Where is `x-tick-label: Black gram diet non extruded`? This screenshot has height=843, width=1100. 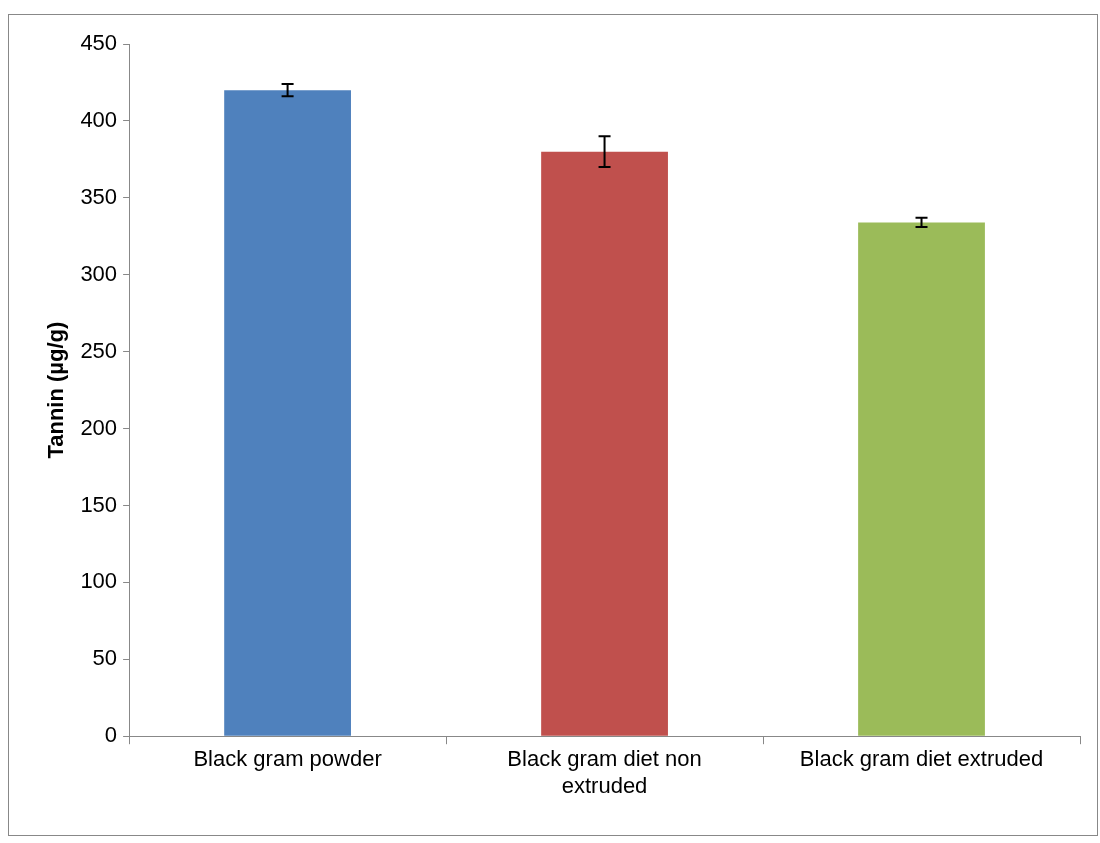
x-tick-label: Black gram diet non extruded is located at coordinates (604, 772).